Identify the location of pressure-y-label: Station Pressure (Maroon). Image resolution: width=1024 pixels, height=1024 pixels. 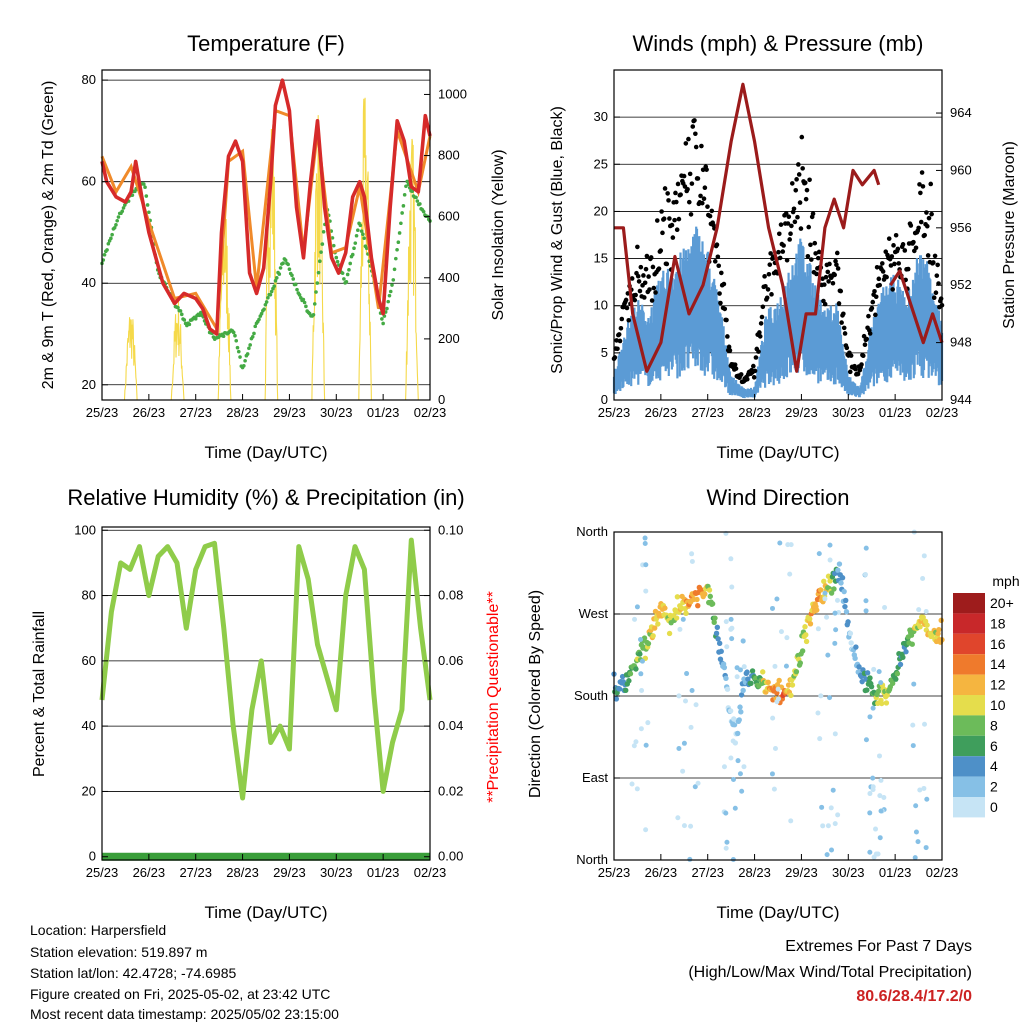
(1009, 235).